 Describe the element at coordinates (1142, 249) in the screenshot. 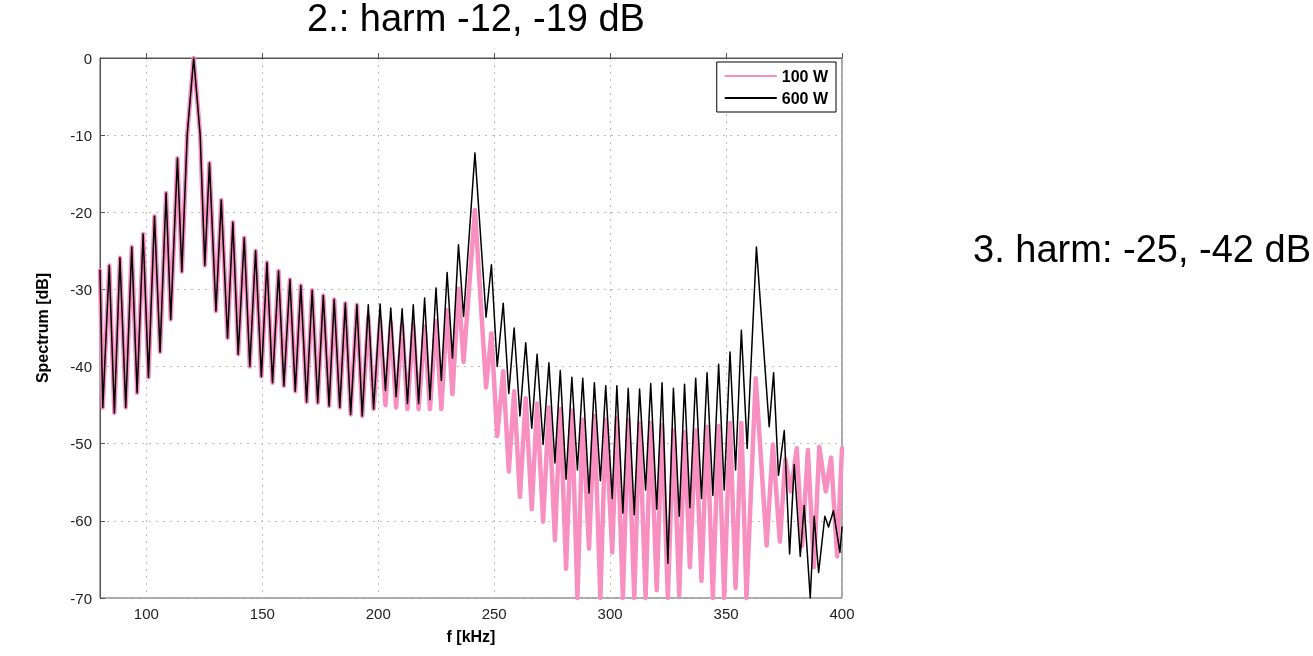

I see `text: 3. harm: -25, -42 dB` at that location.